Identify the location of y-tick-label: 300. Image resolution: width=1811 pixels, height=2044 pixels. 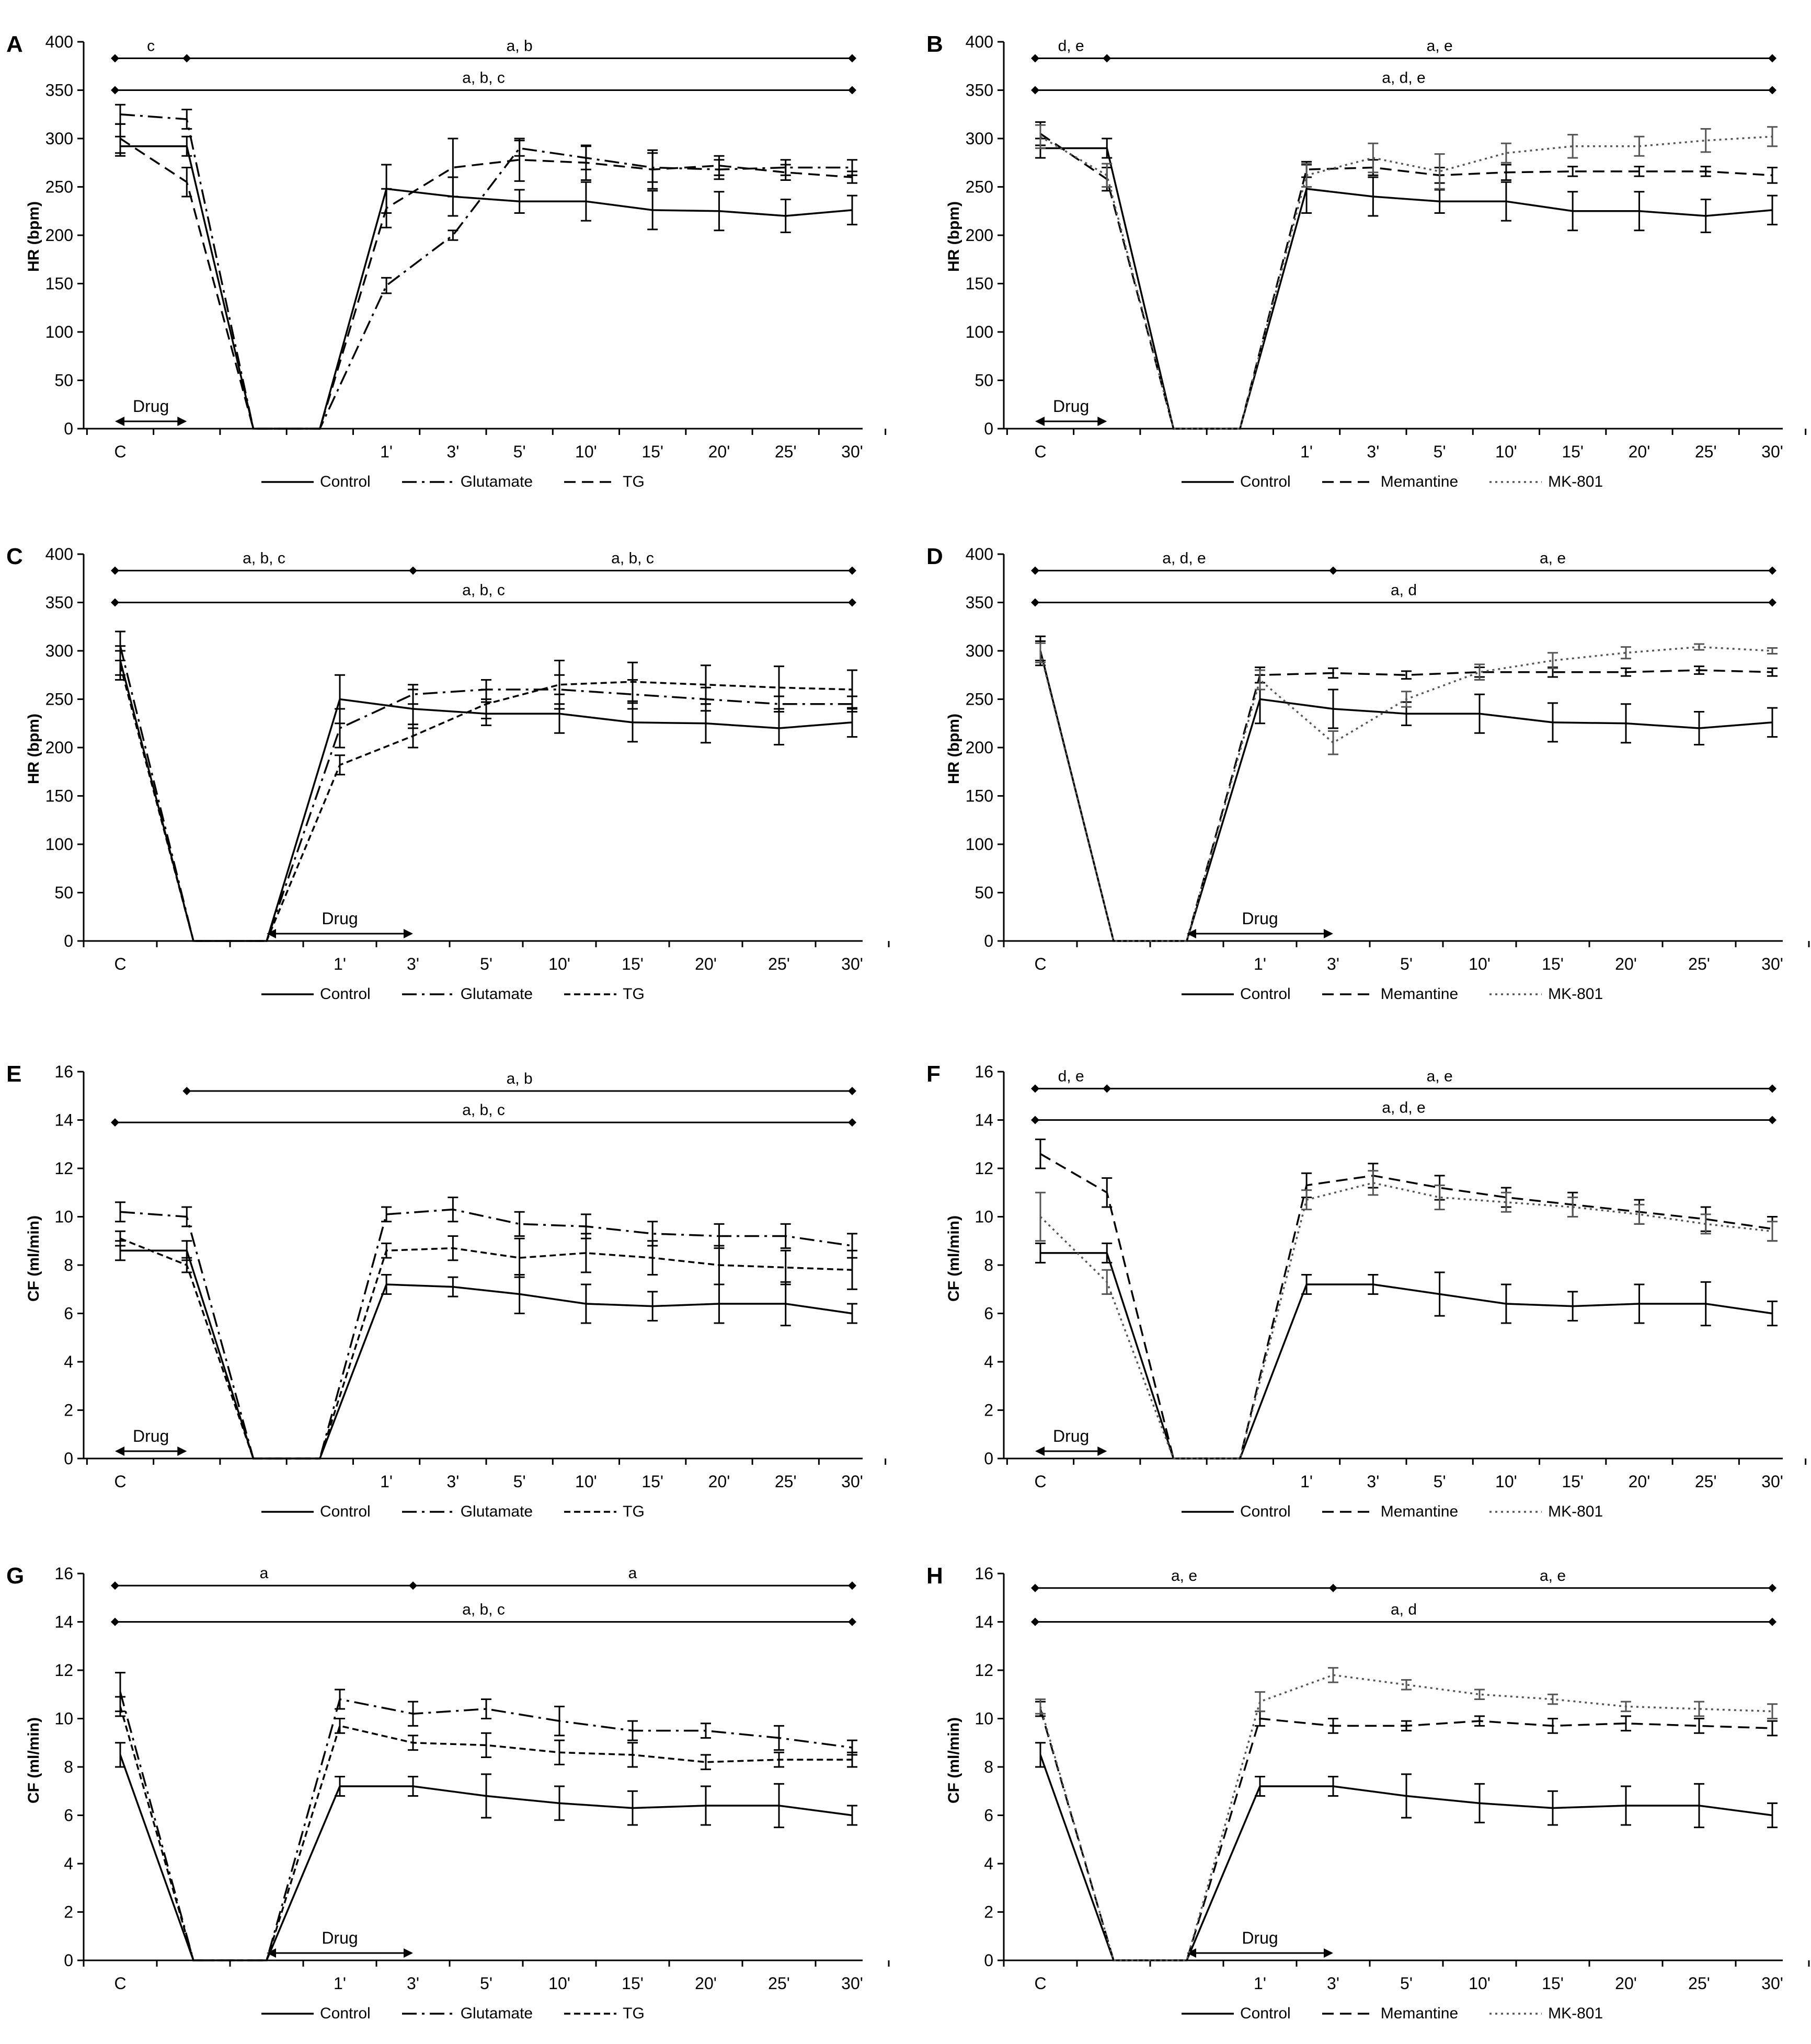
(59, 651).